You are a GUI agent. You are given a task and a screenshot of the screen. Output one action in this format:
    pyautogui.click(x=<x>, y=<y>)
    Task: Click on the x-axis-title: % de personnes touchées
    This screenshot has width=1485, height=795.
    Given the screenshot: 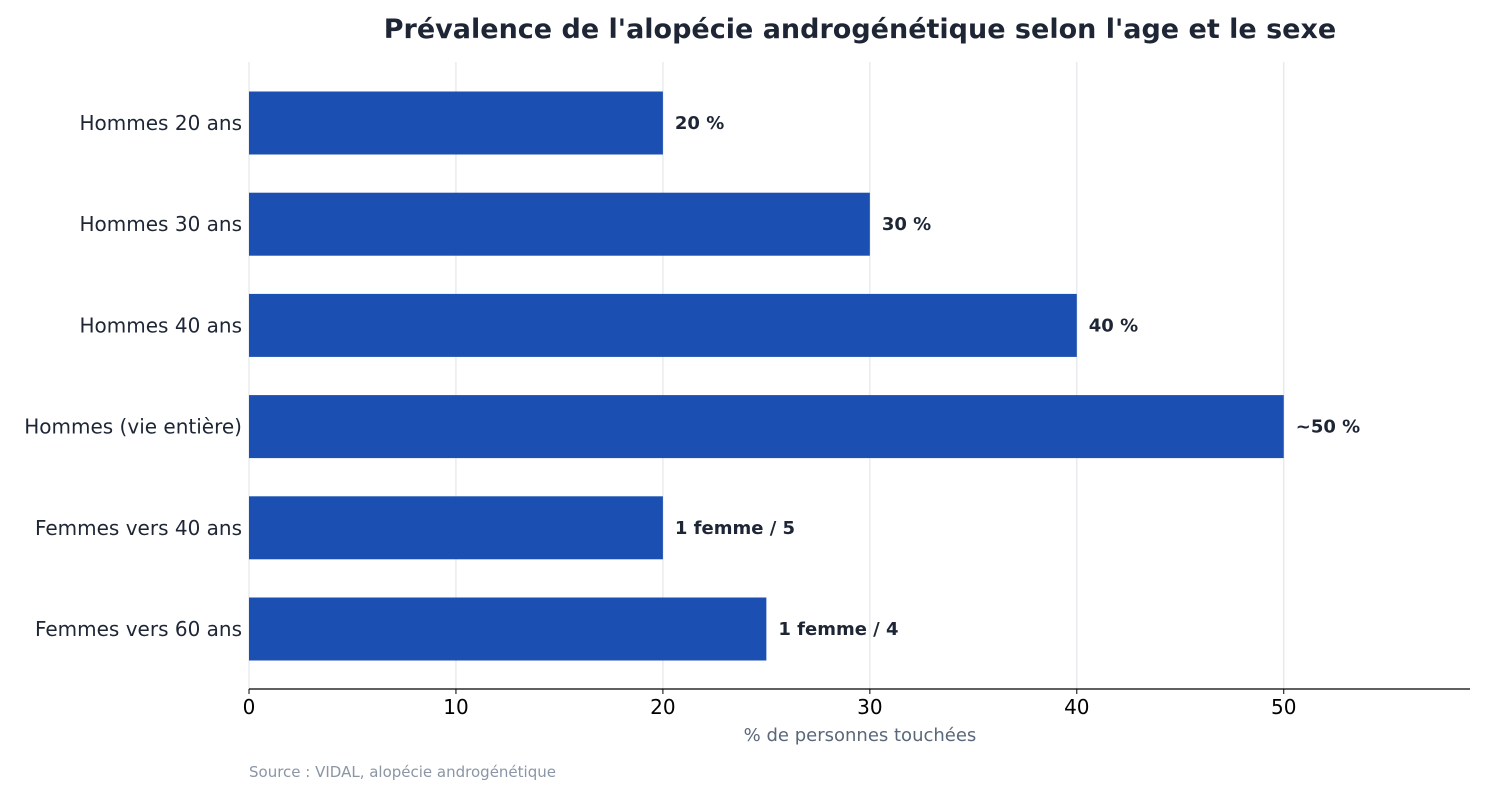 What is the action you would take?
    pyautogui.click(x=860, y=735)
    